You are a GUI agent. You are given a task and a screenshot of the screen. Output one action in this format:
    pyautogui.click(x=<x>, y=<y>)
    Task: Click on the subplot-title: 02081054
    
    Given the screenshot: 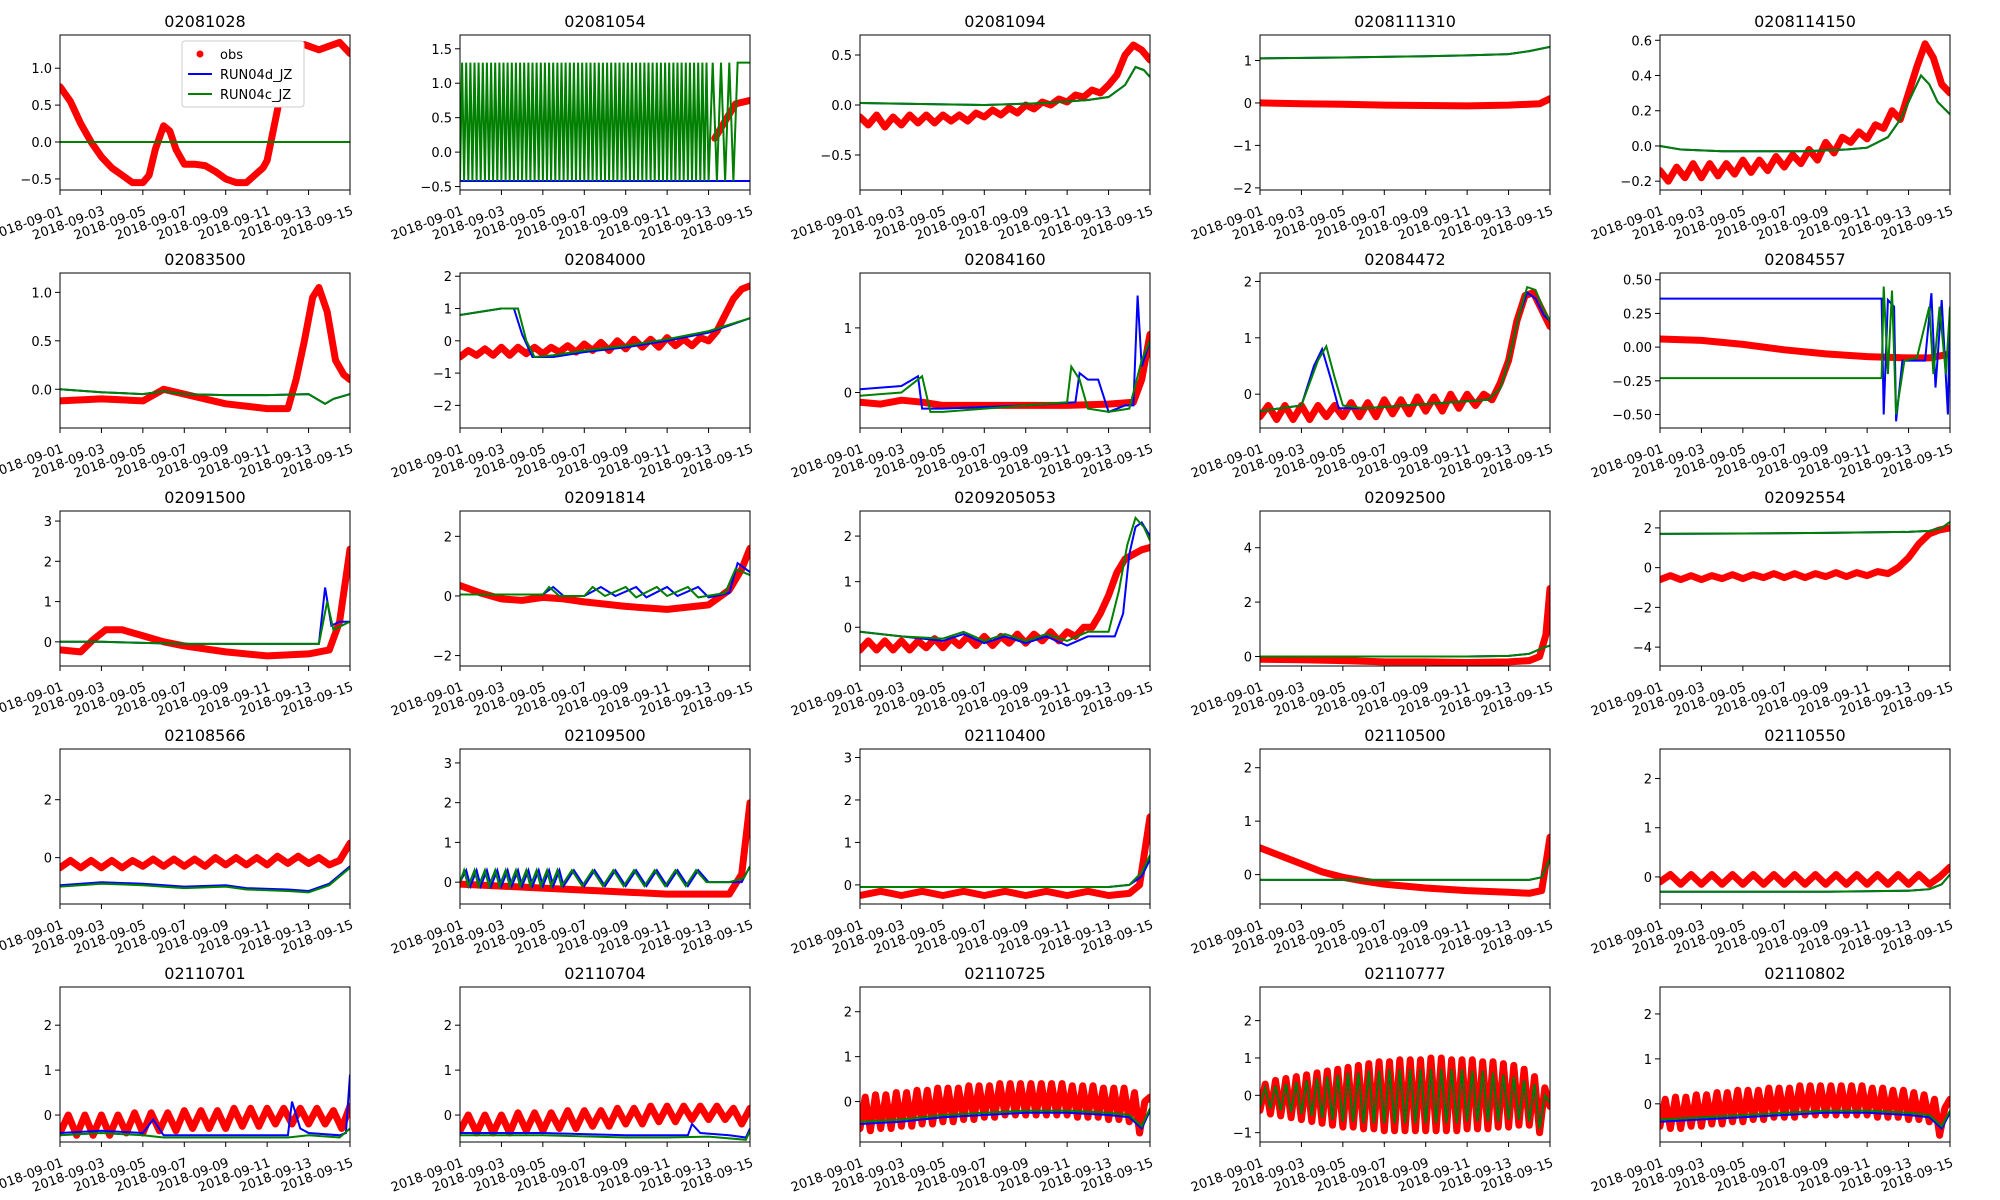 What is the action you would take?
    pyautogui.click(x=604, y=21)
    